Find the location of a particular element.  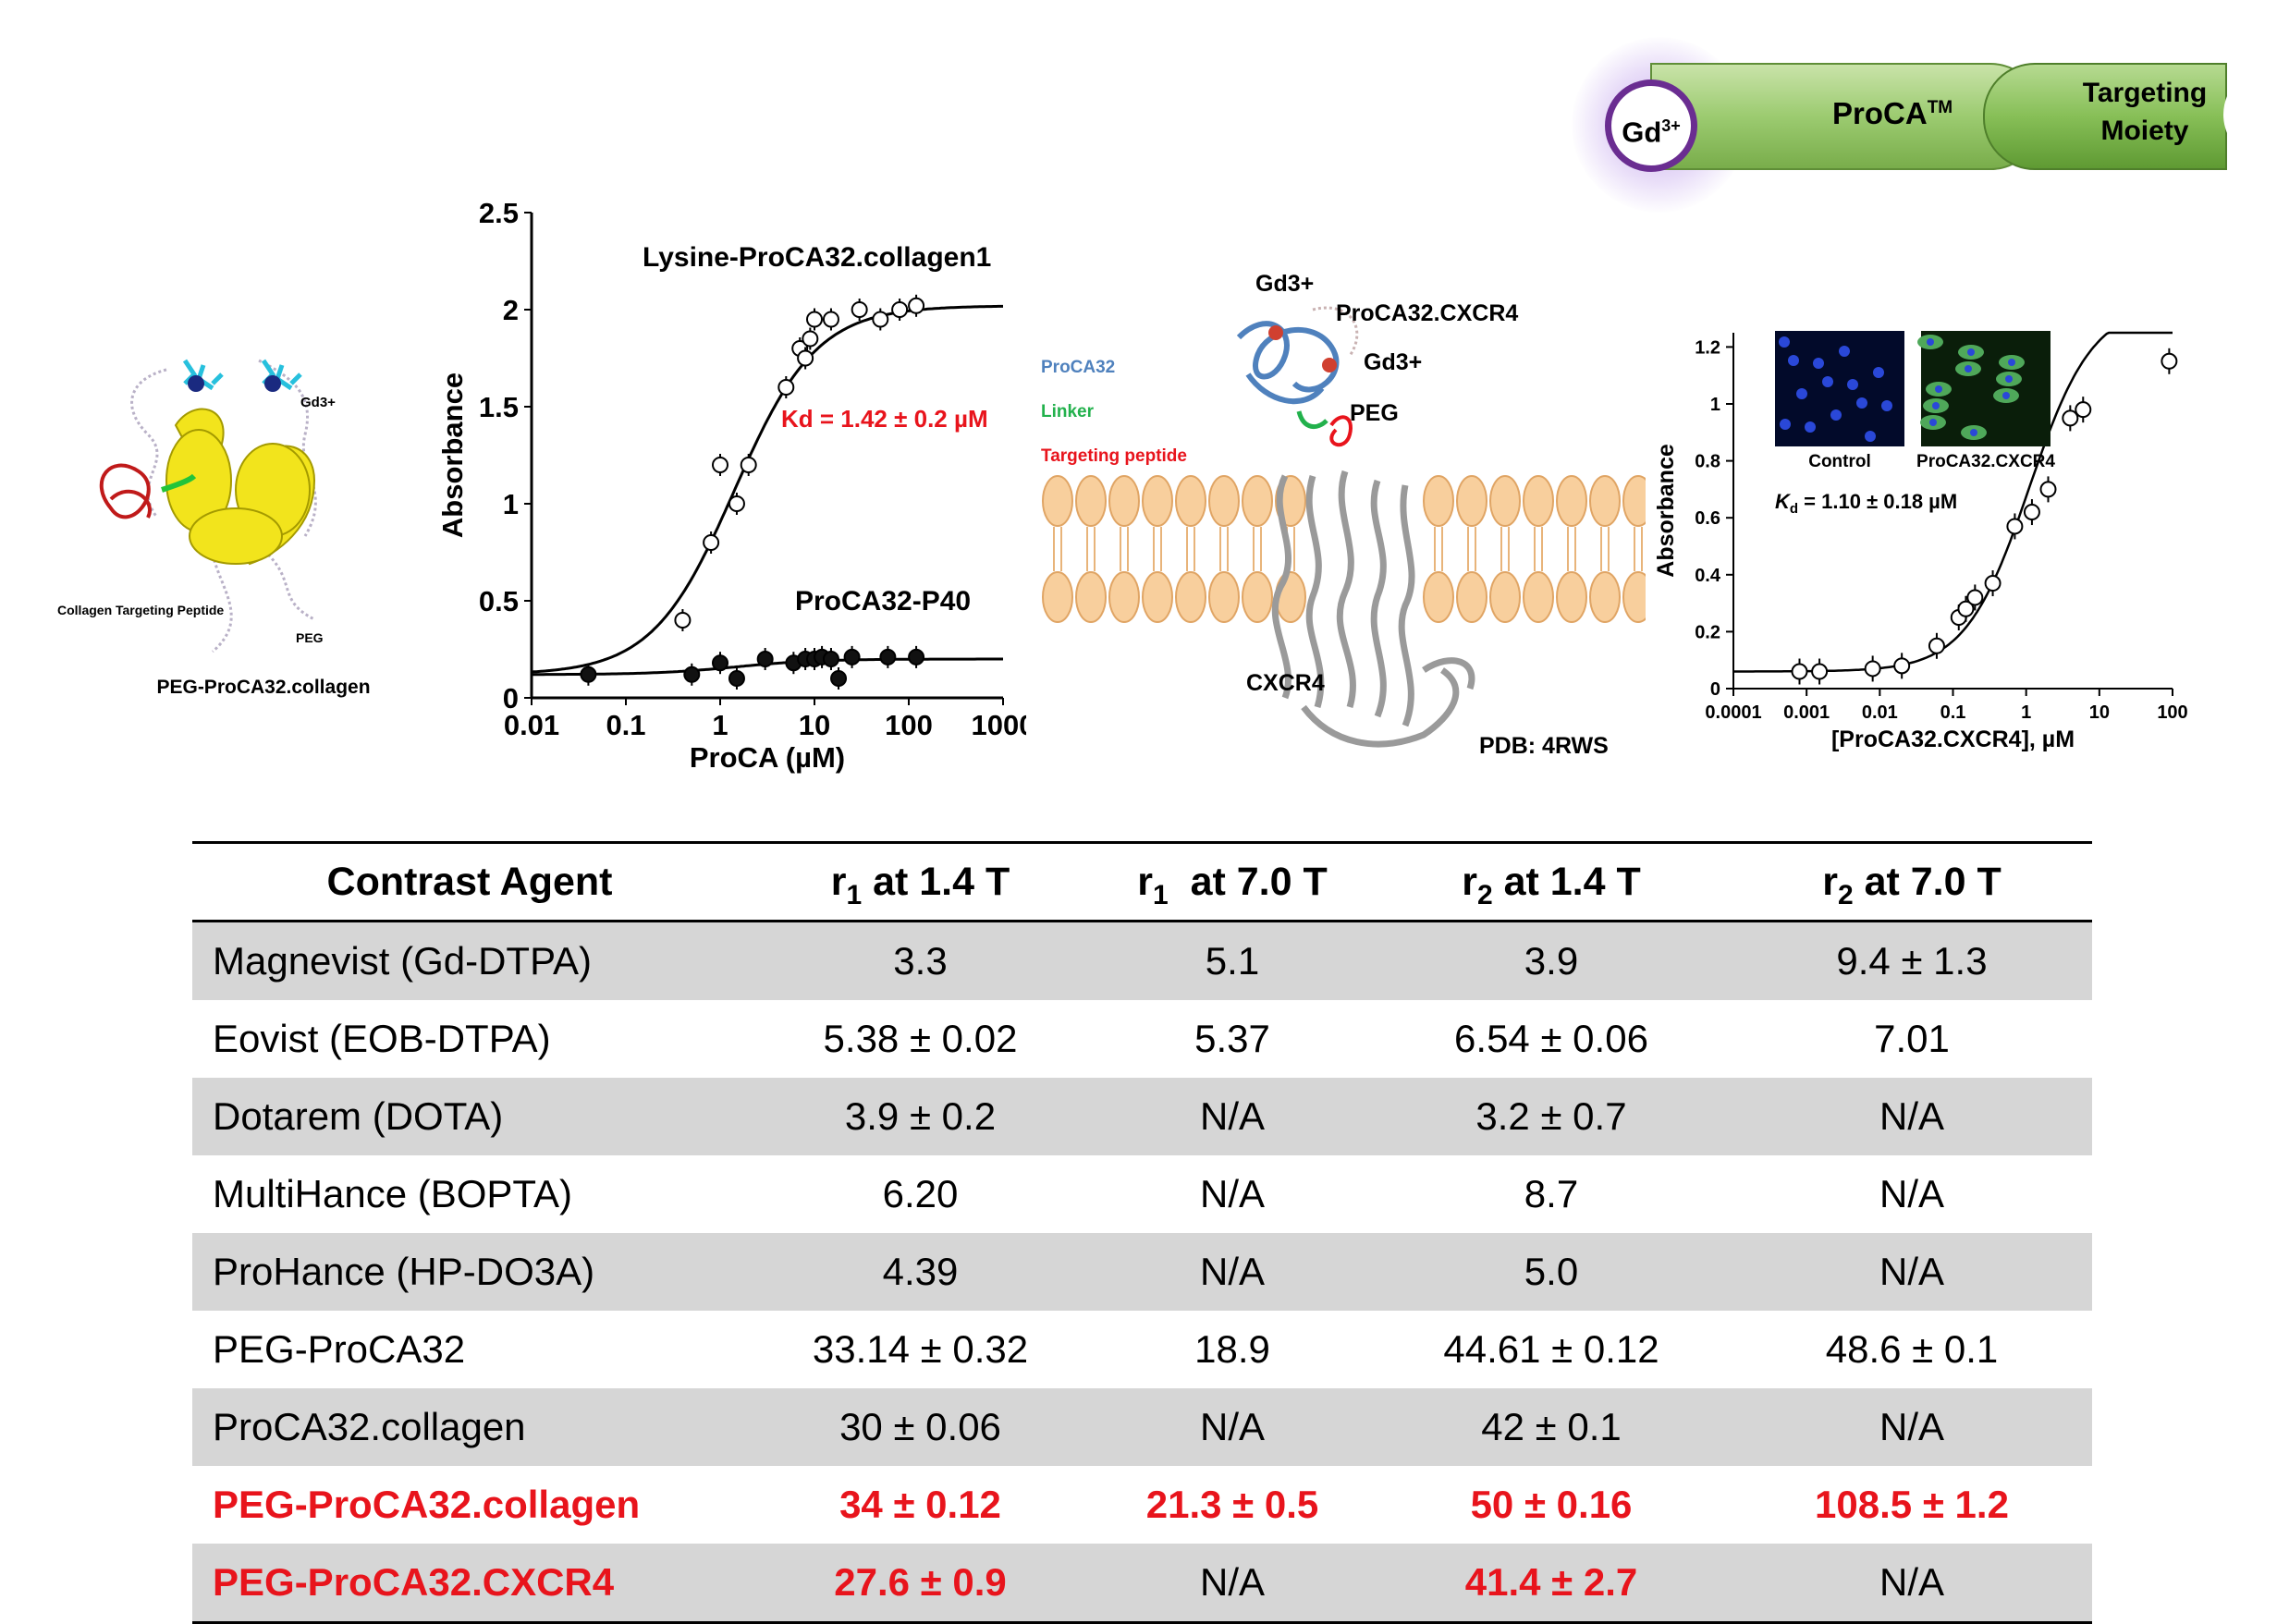

kd-annotation: Kd = 1.10 ± 0.18 µM is located at coordinates (1866, 503).